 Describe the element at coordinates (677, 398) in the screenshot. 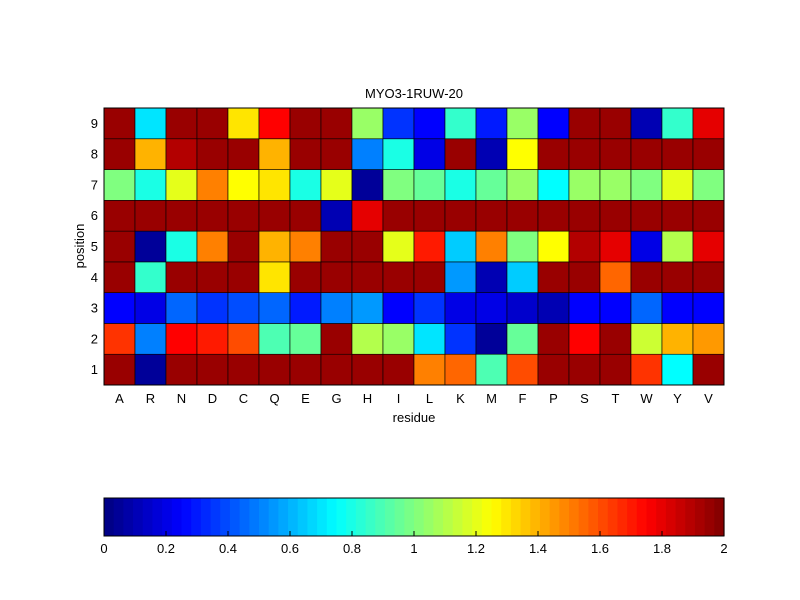

I see `x-tick-label: Y` at that location.